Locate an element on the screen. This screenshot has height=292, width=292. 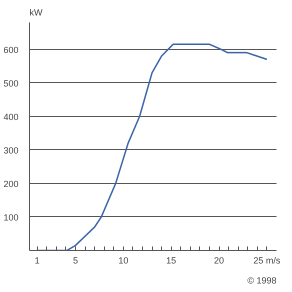
x-tick-label: 5 is located at coordinates (75, 261).